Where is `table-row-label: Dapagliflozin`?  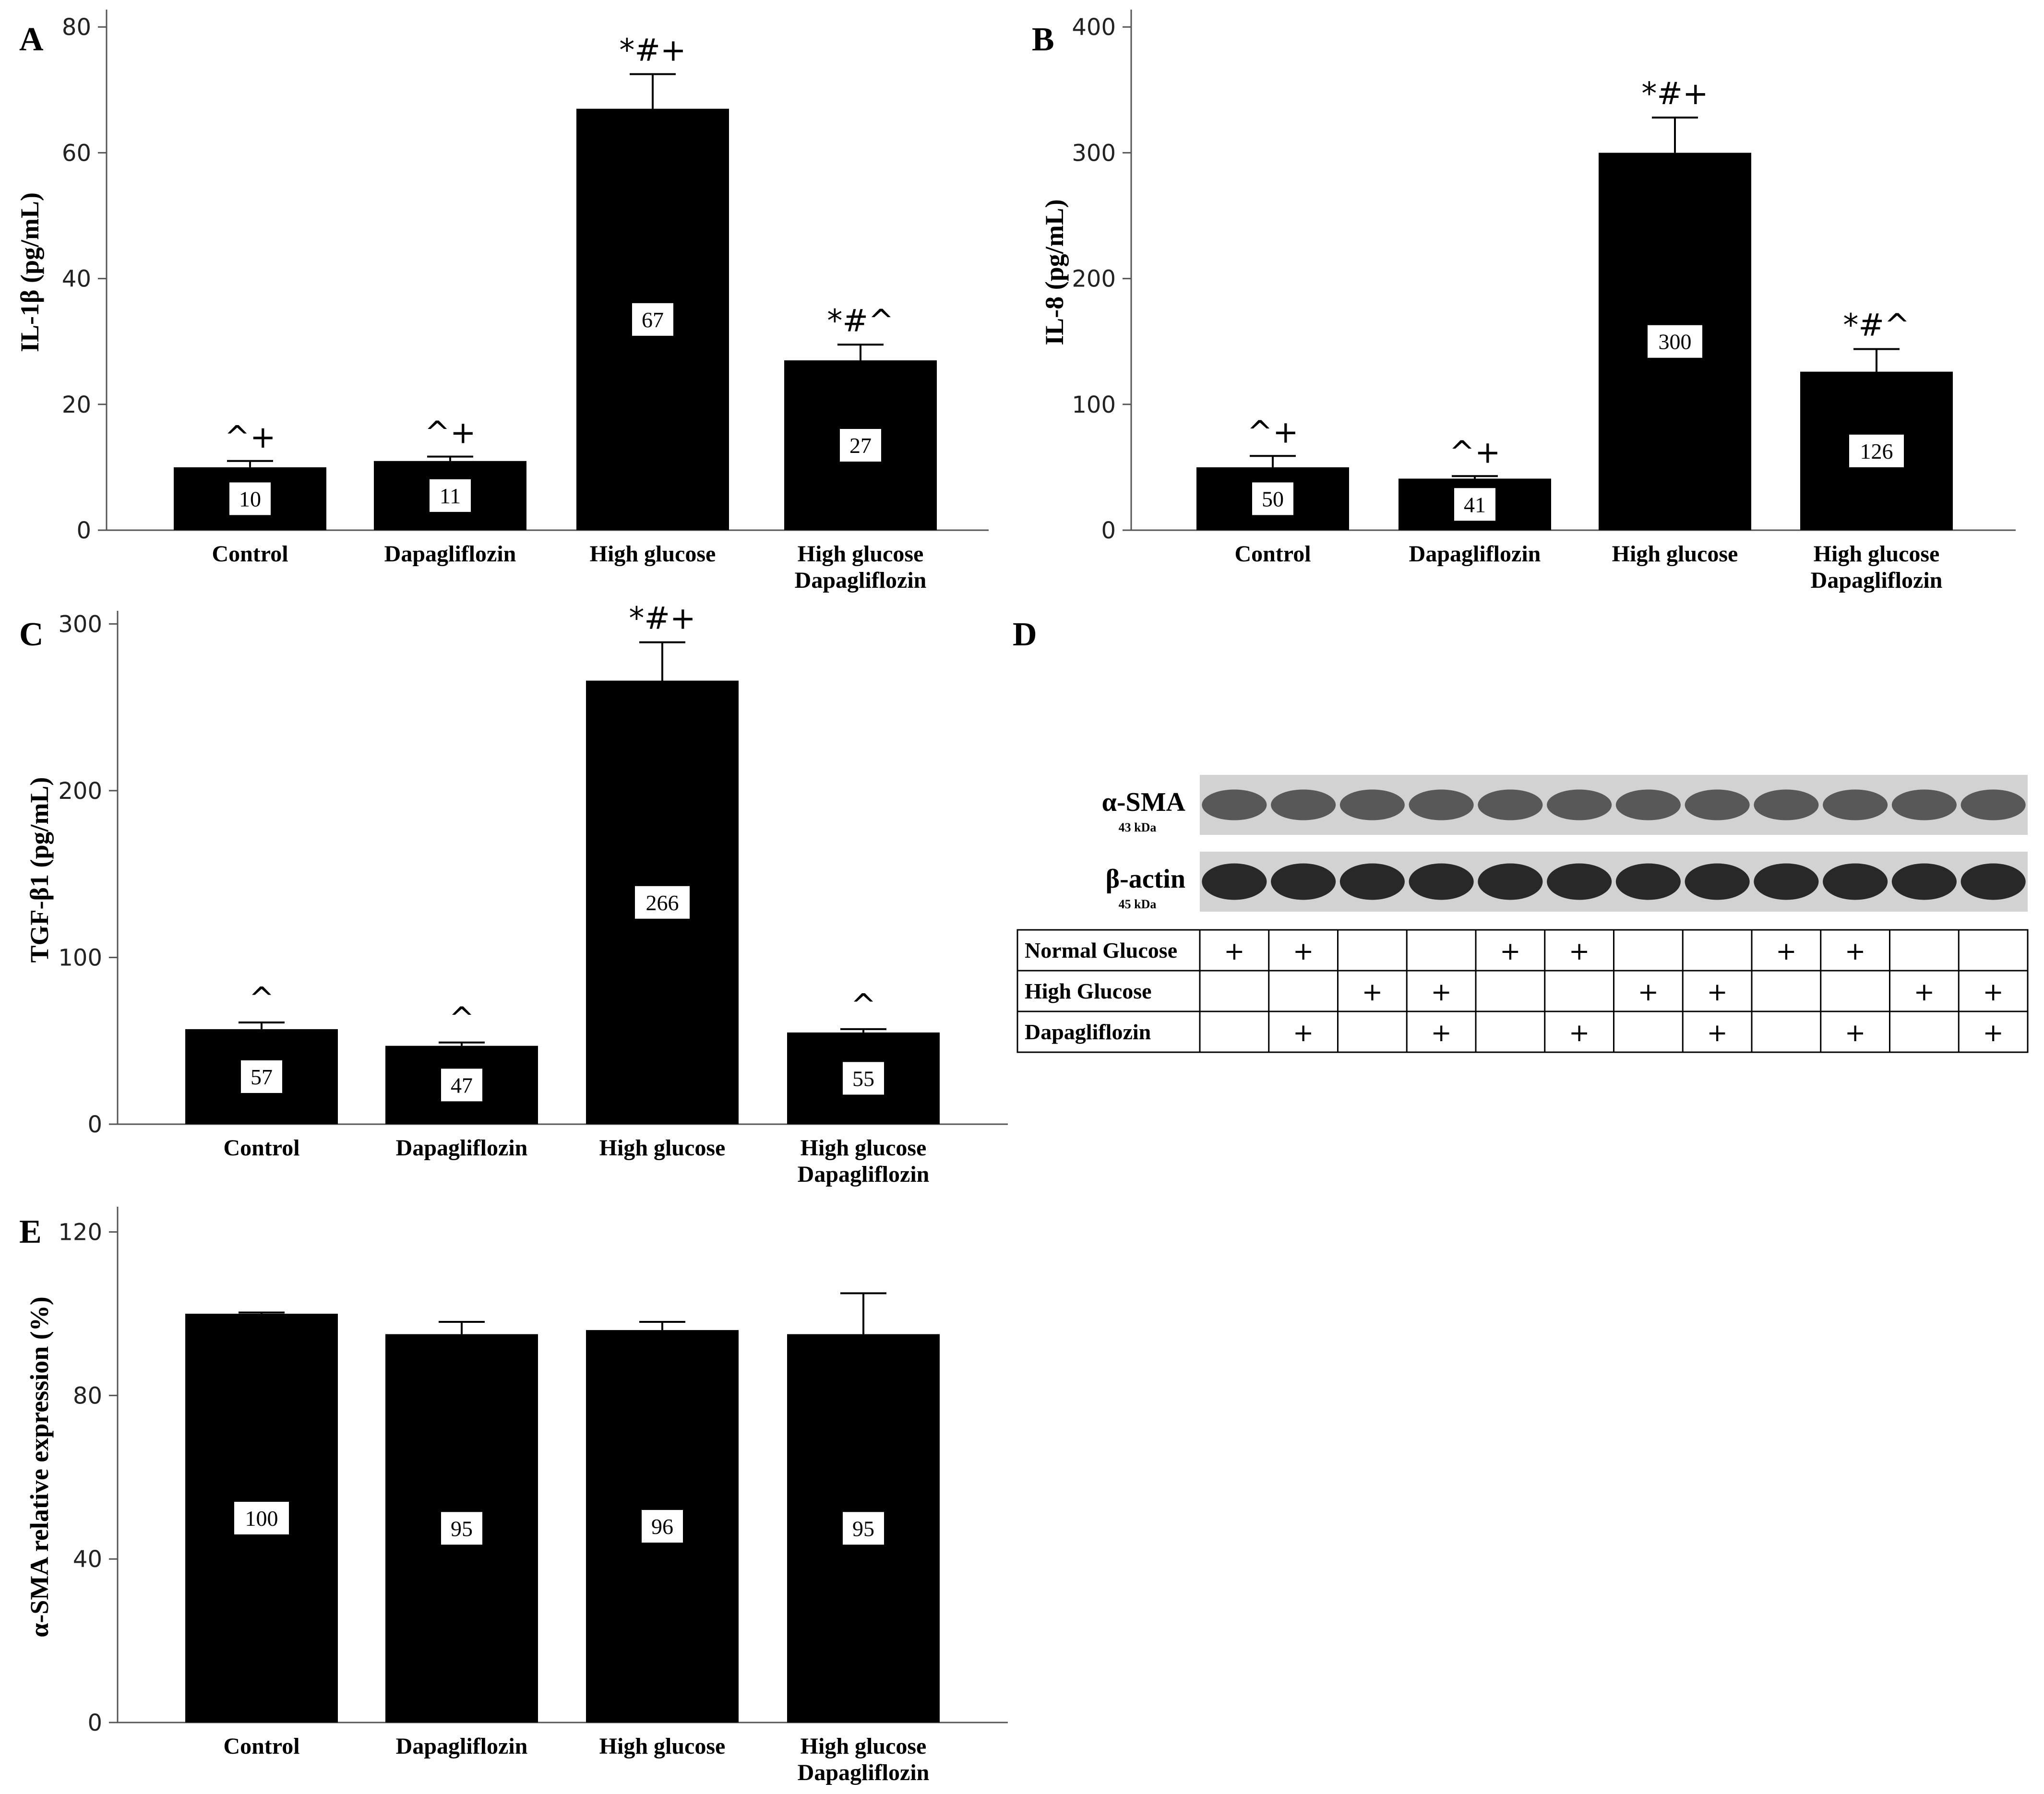
table-row-label: Dapagliflozin is located at coordinates (1088, 1032).